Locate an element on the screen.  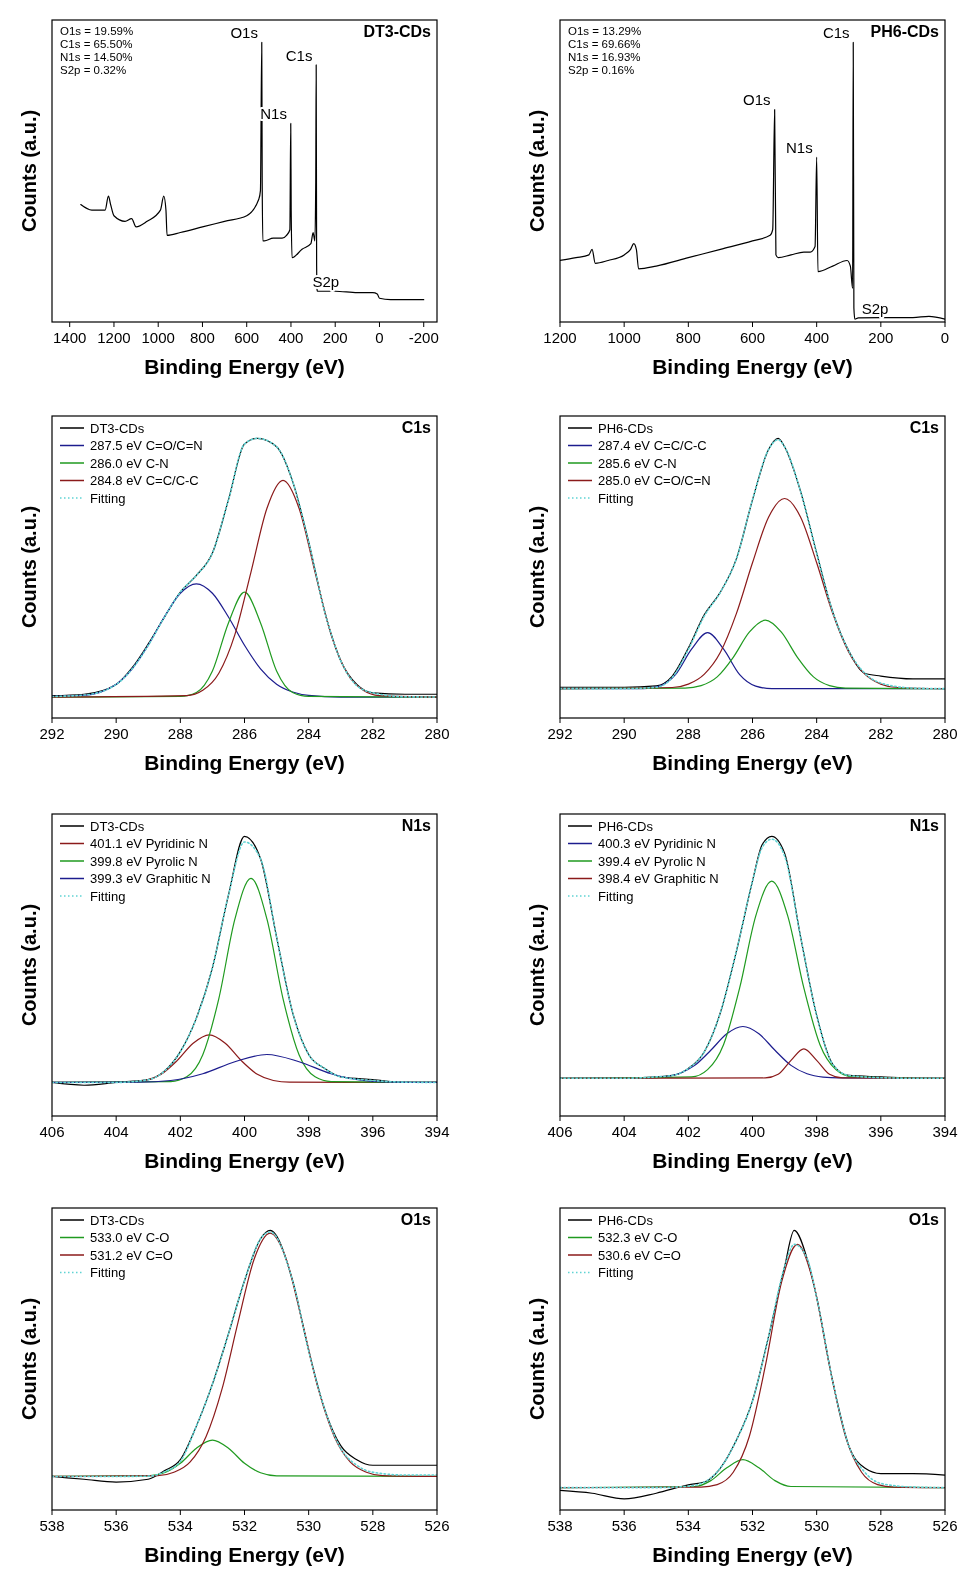
x-tick-label: 280 is located at coordinates (437, 733).